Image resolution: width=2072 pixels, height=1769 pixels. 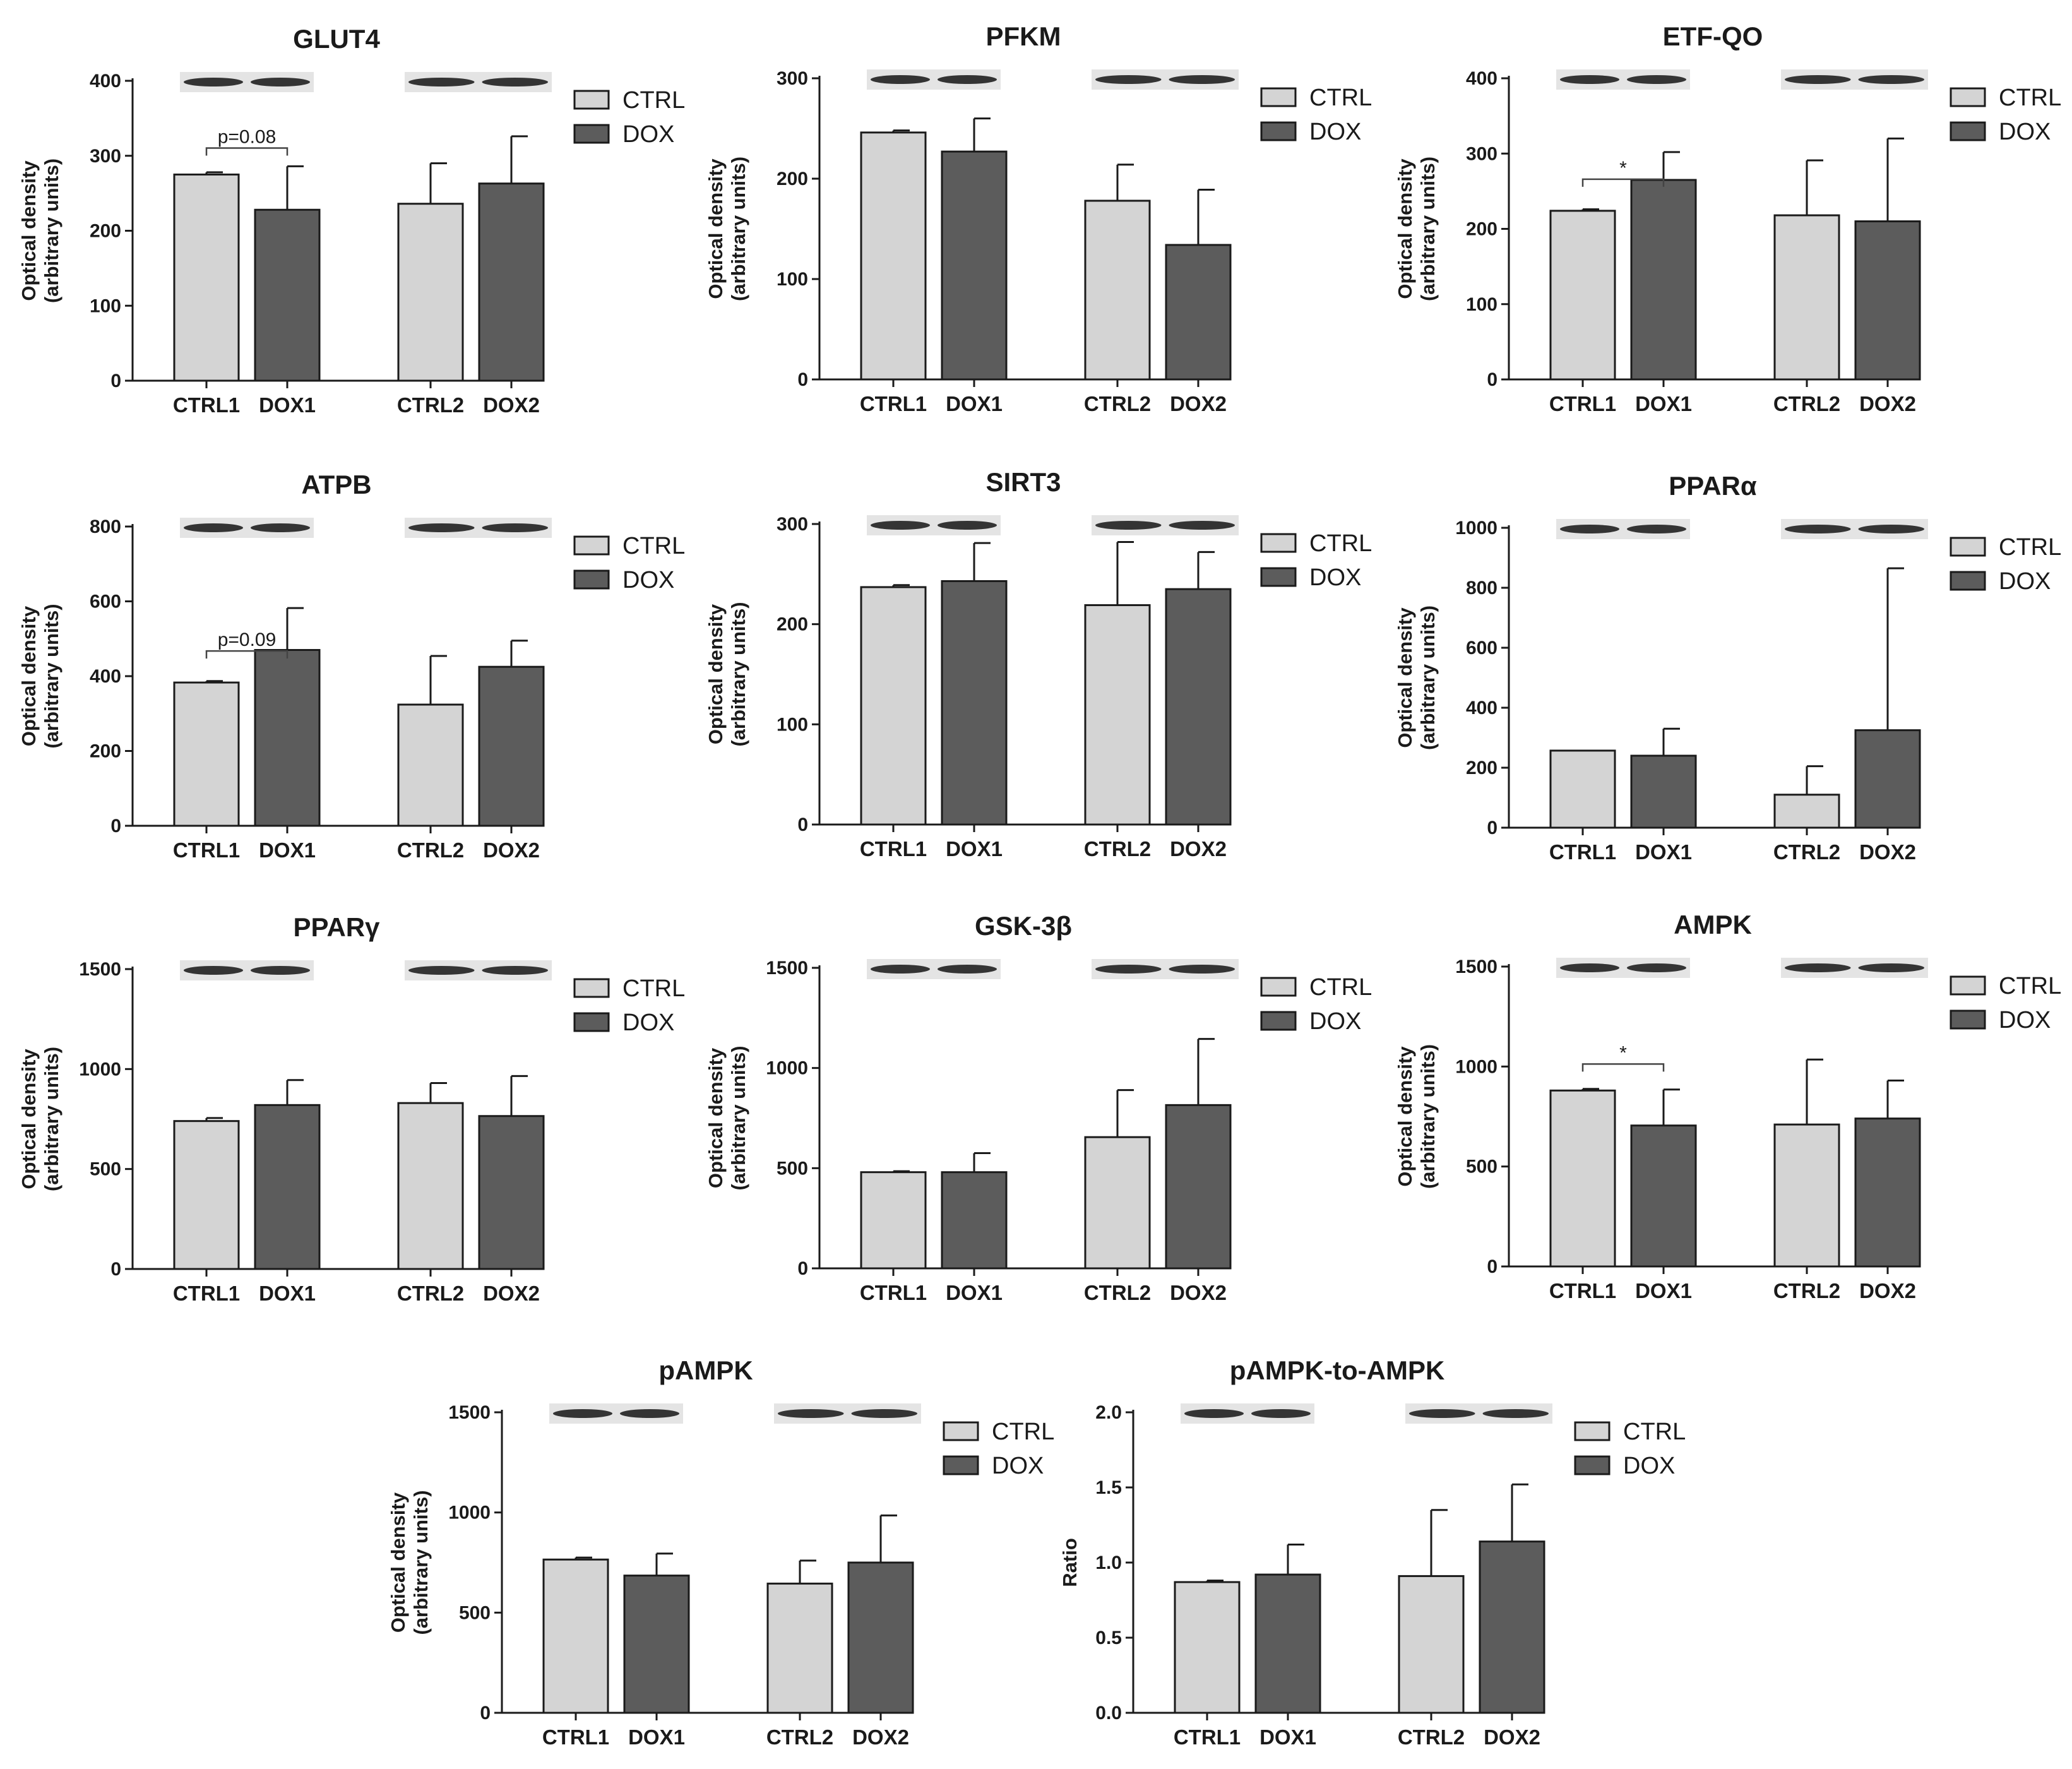 What do you see at coordinates (105, 676) in the screenshot?
I see `y-tick-label: 400` at bounding box center [105, 676].